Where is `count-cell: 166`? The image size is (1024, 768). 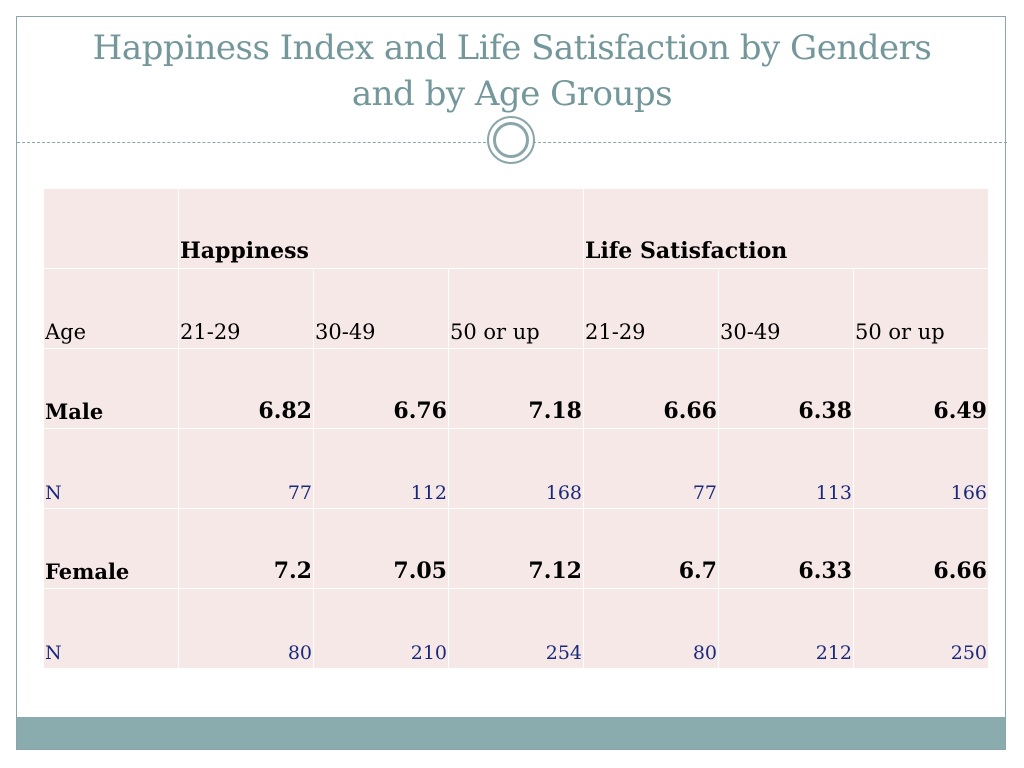
count-cell: 166 is located at coordinates (921, 468).